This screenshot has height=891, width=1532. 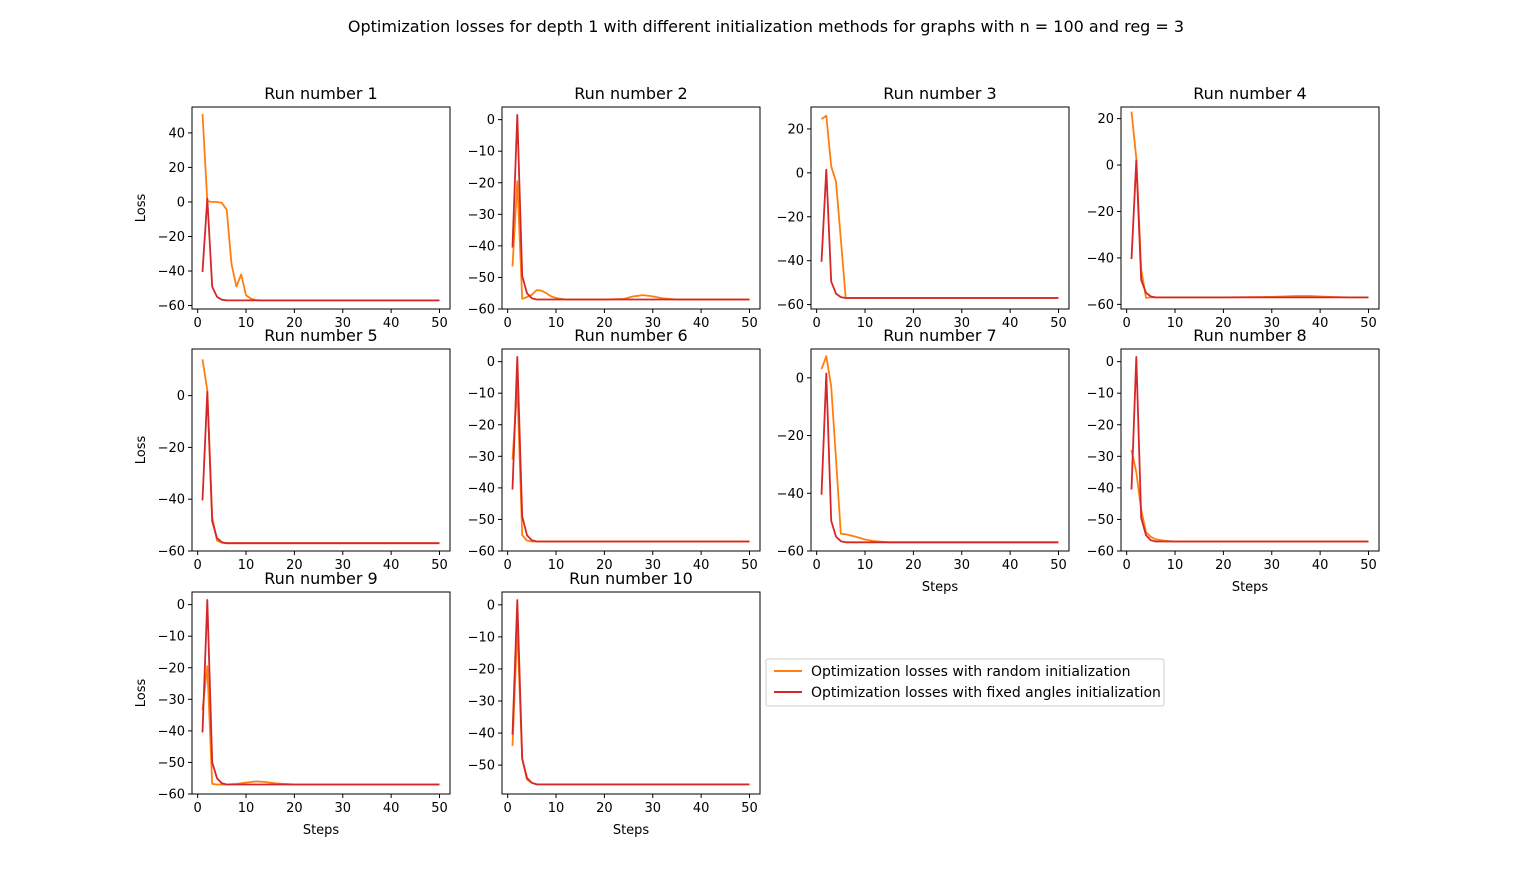 What do you see at coordinates (1249, 93) in the screenshot?
I see `subplot-title: Run number 4` at bounding box center [1249, 93].